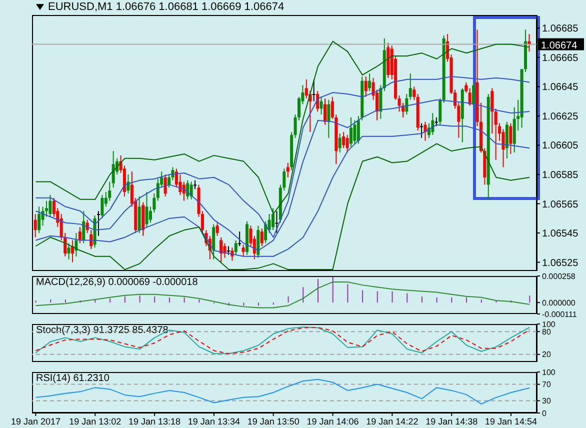  What do you see at coordinates (273, 421) in the screenshot?
I see `x-tick-label: 19 Jan 13:50` at bounding box center [273, 421].